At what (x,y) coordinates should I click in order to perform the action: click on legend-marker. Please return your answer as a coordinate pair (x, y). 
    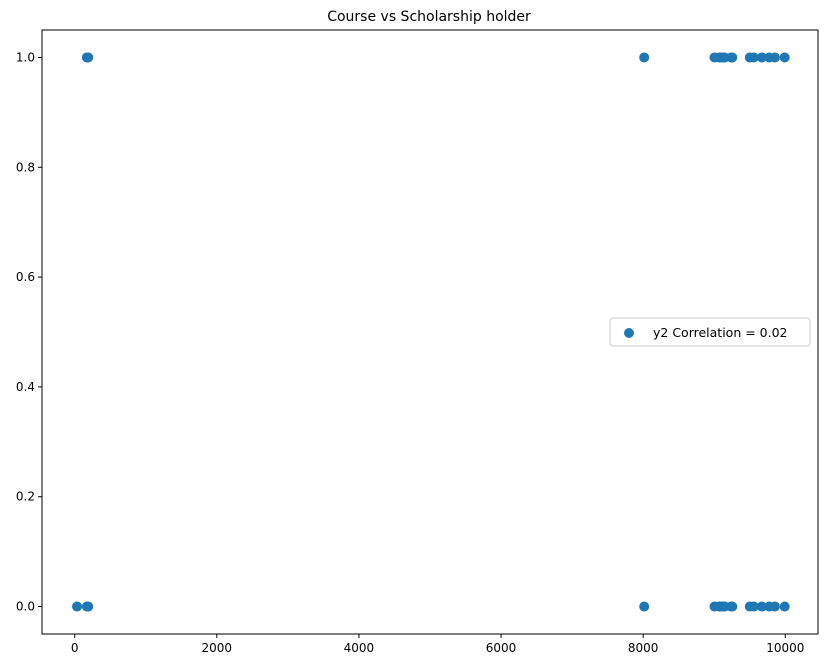
    Looking at the image, I should click on (629, 333).